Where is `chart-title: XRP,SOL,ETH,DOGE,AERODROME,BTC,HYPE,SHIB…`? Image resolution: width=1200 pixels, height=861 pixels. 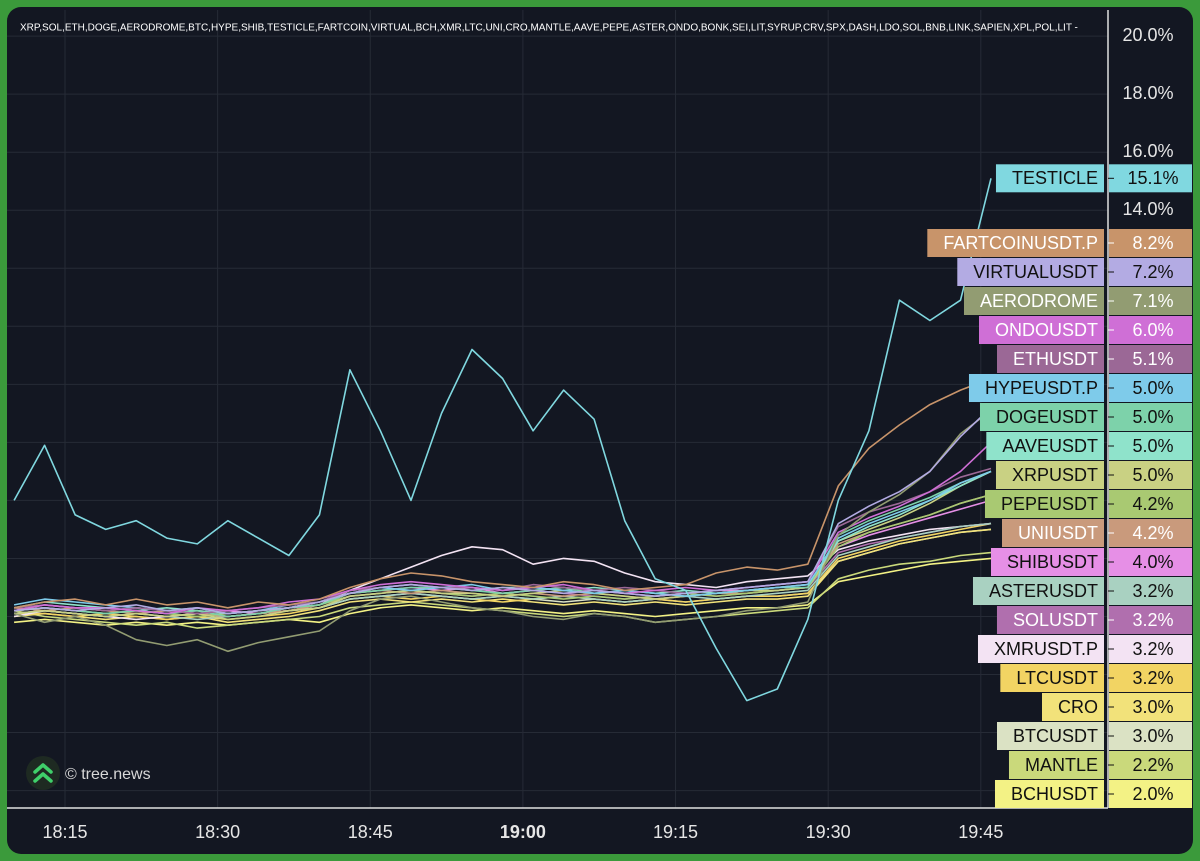 chart-title: XRP,SOL,ETH,DOGE,AERODROME,BTC,HYPE,SHIB… is located at coordinates (549, 28).